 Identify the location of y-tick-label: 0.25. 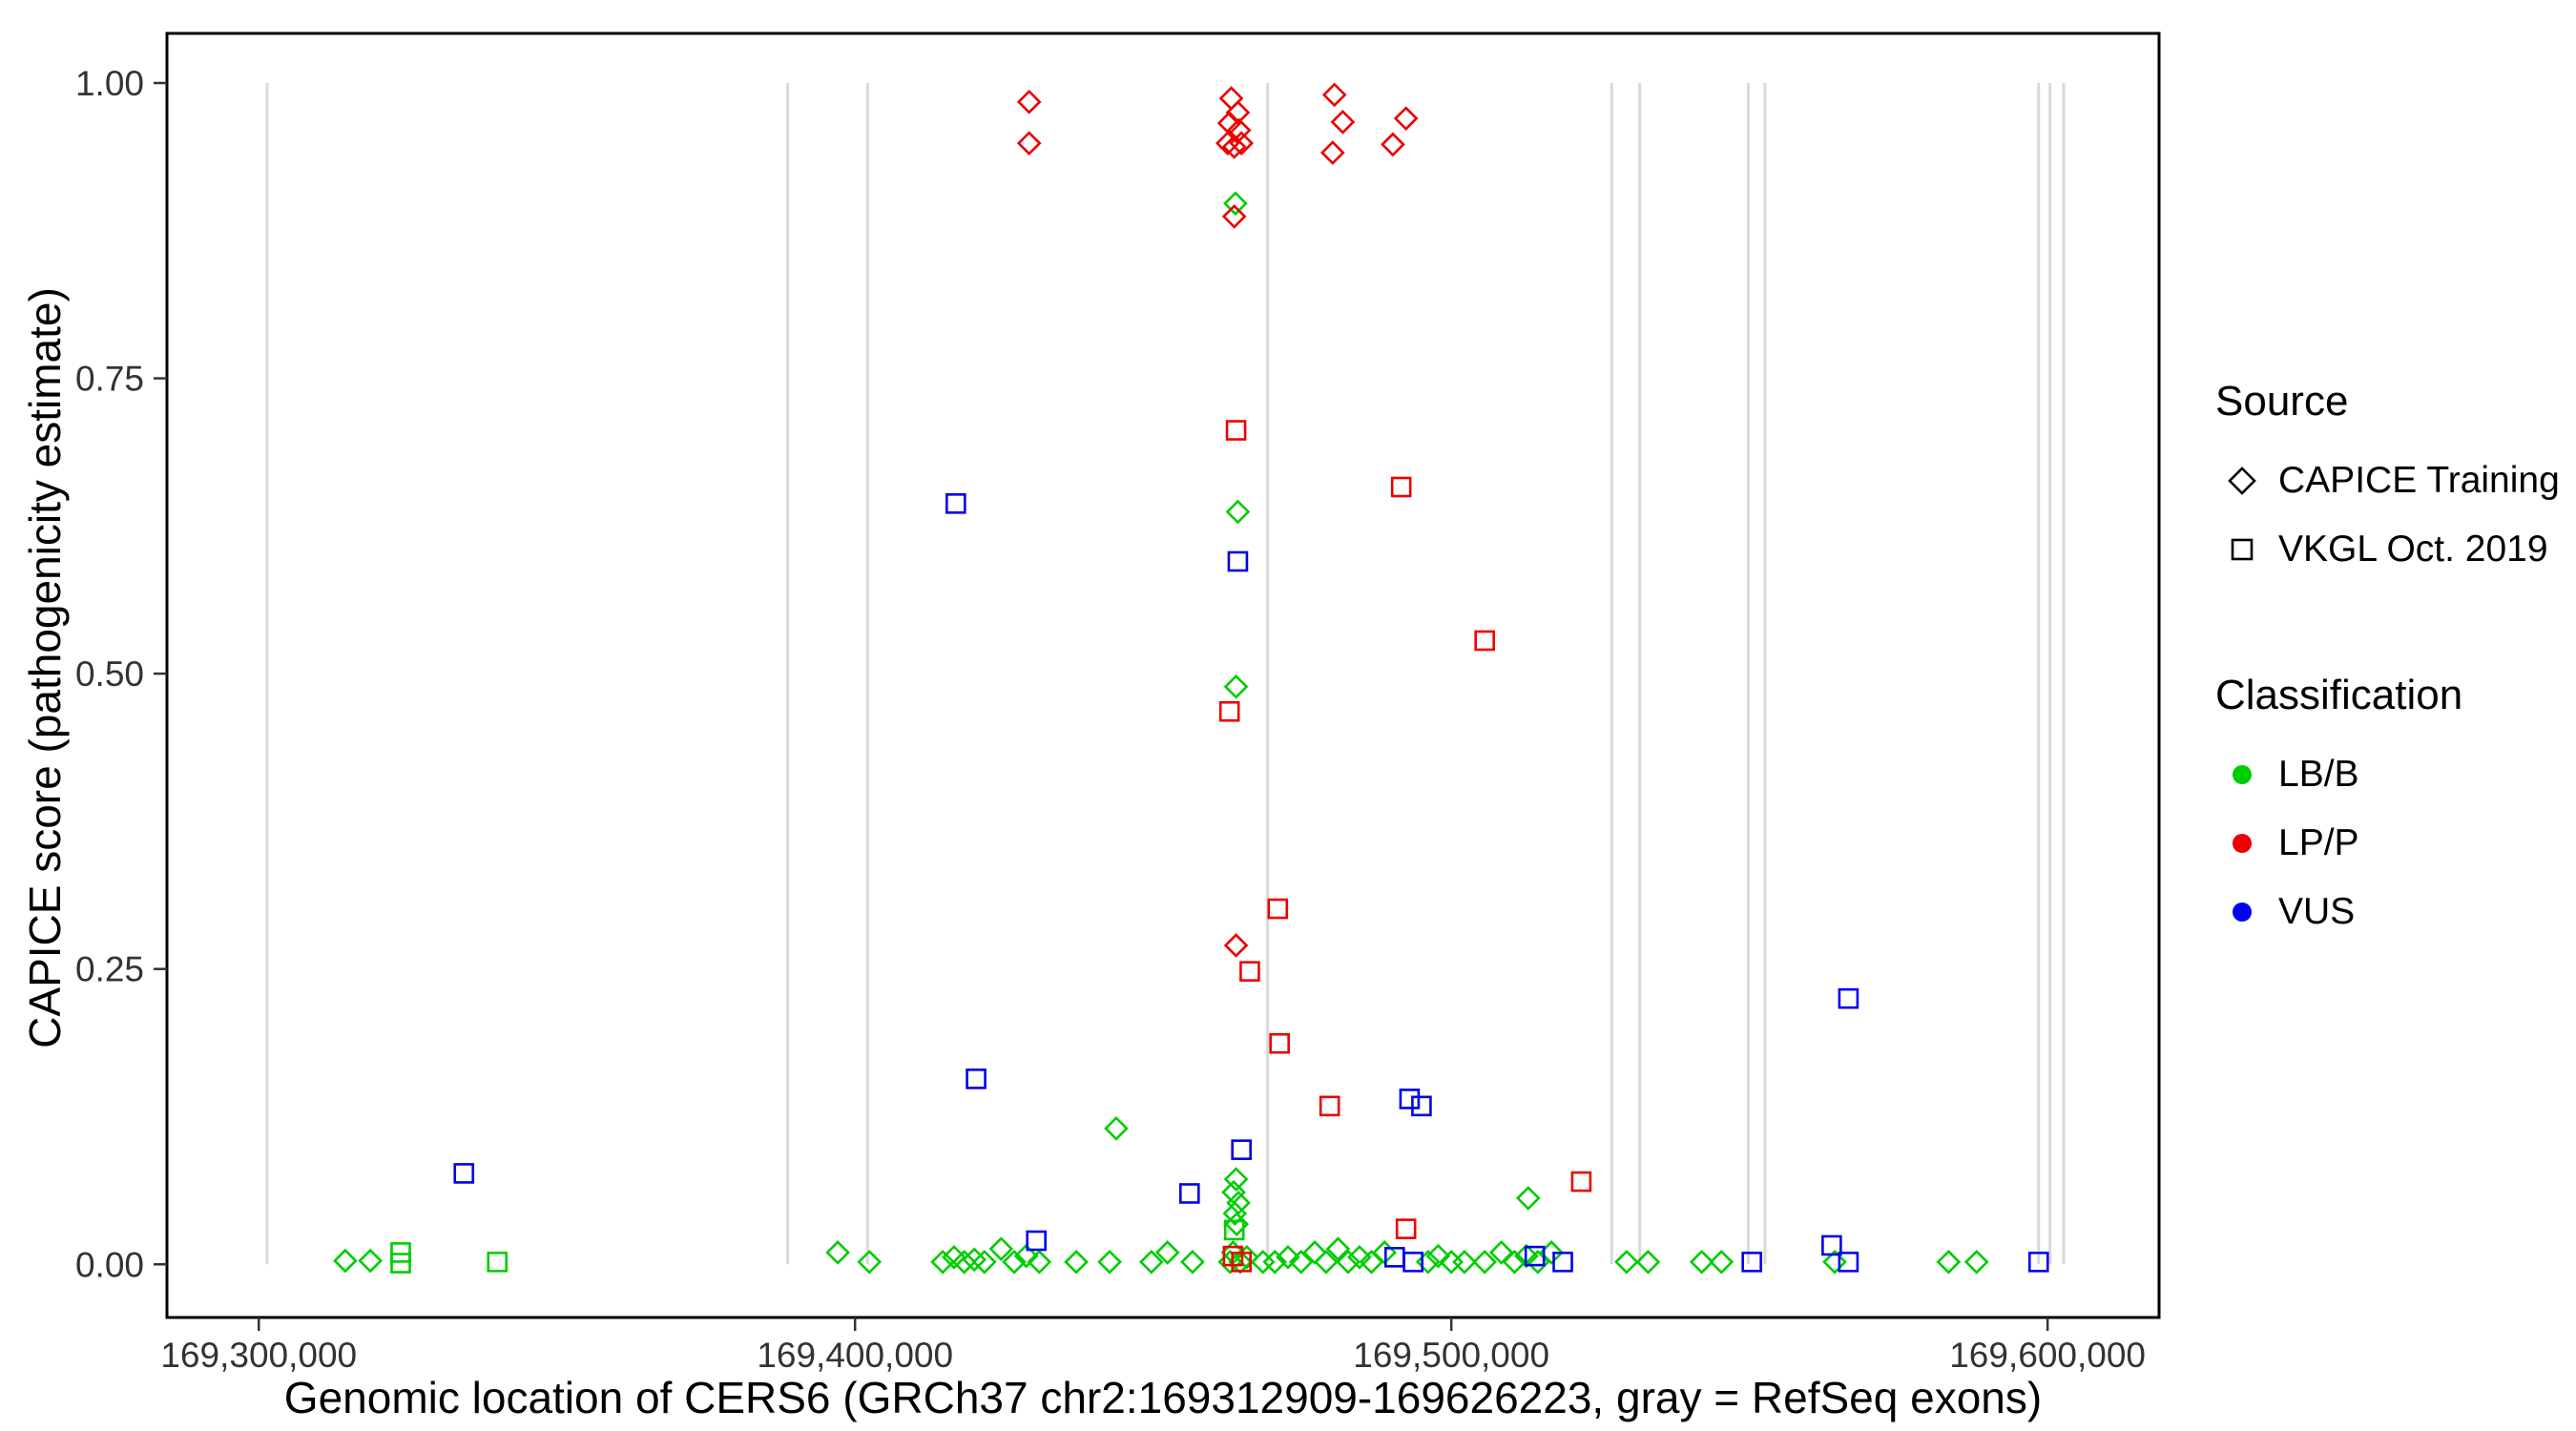
(109, 969).